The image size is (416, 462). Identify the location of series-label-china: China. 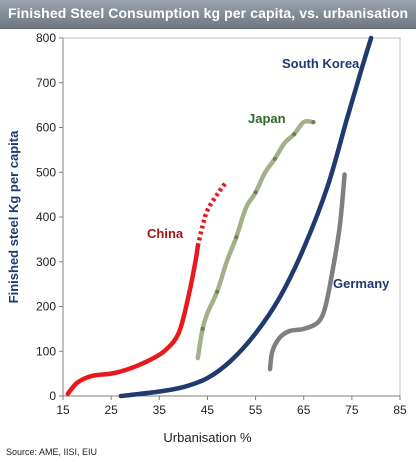
(165, 233).